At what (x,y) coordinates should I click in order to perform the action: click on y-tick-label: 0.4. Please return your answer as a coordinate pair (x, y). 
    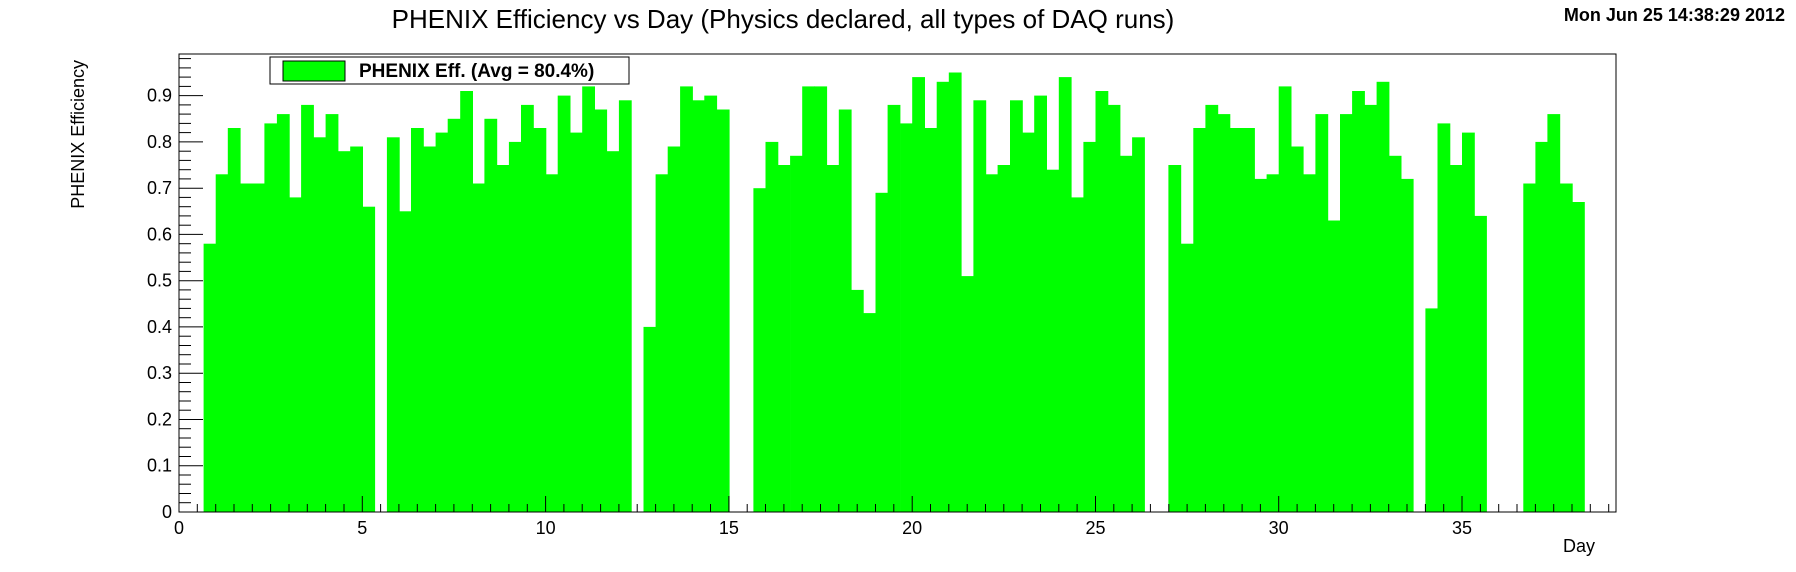
    Looking at the image, I should click on (159, 327).